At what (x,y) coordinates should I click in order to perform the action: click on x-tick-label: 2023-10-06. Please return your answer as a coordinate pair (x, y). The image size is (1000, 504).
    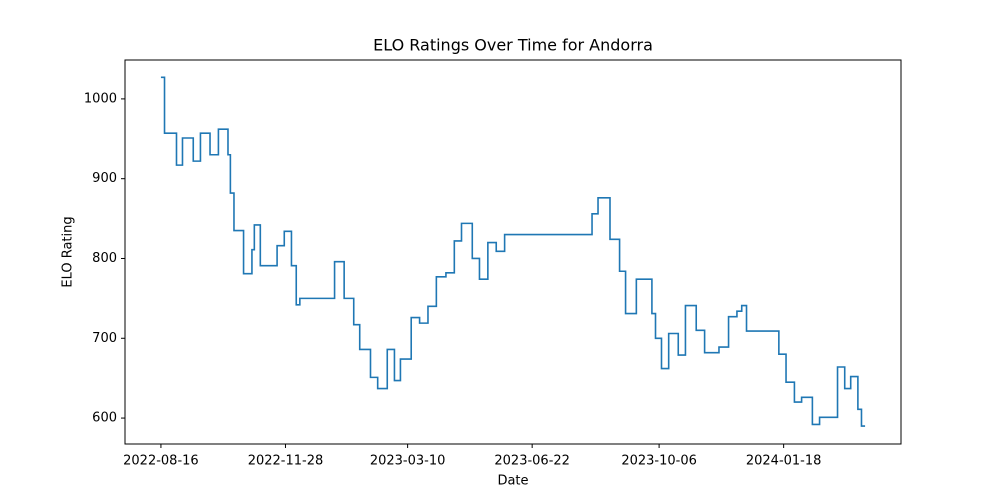
    Looking at the image, I should click on (659, 461).